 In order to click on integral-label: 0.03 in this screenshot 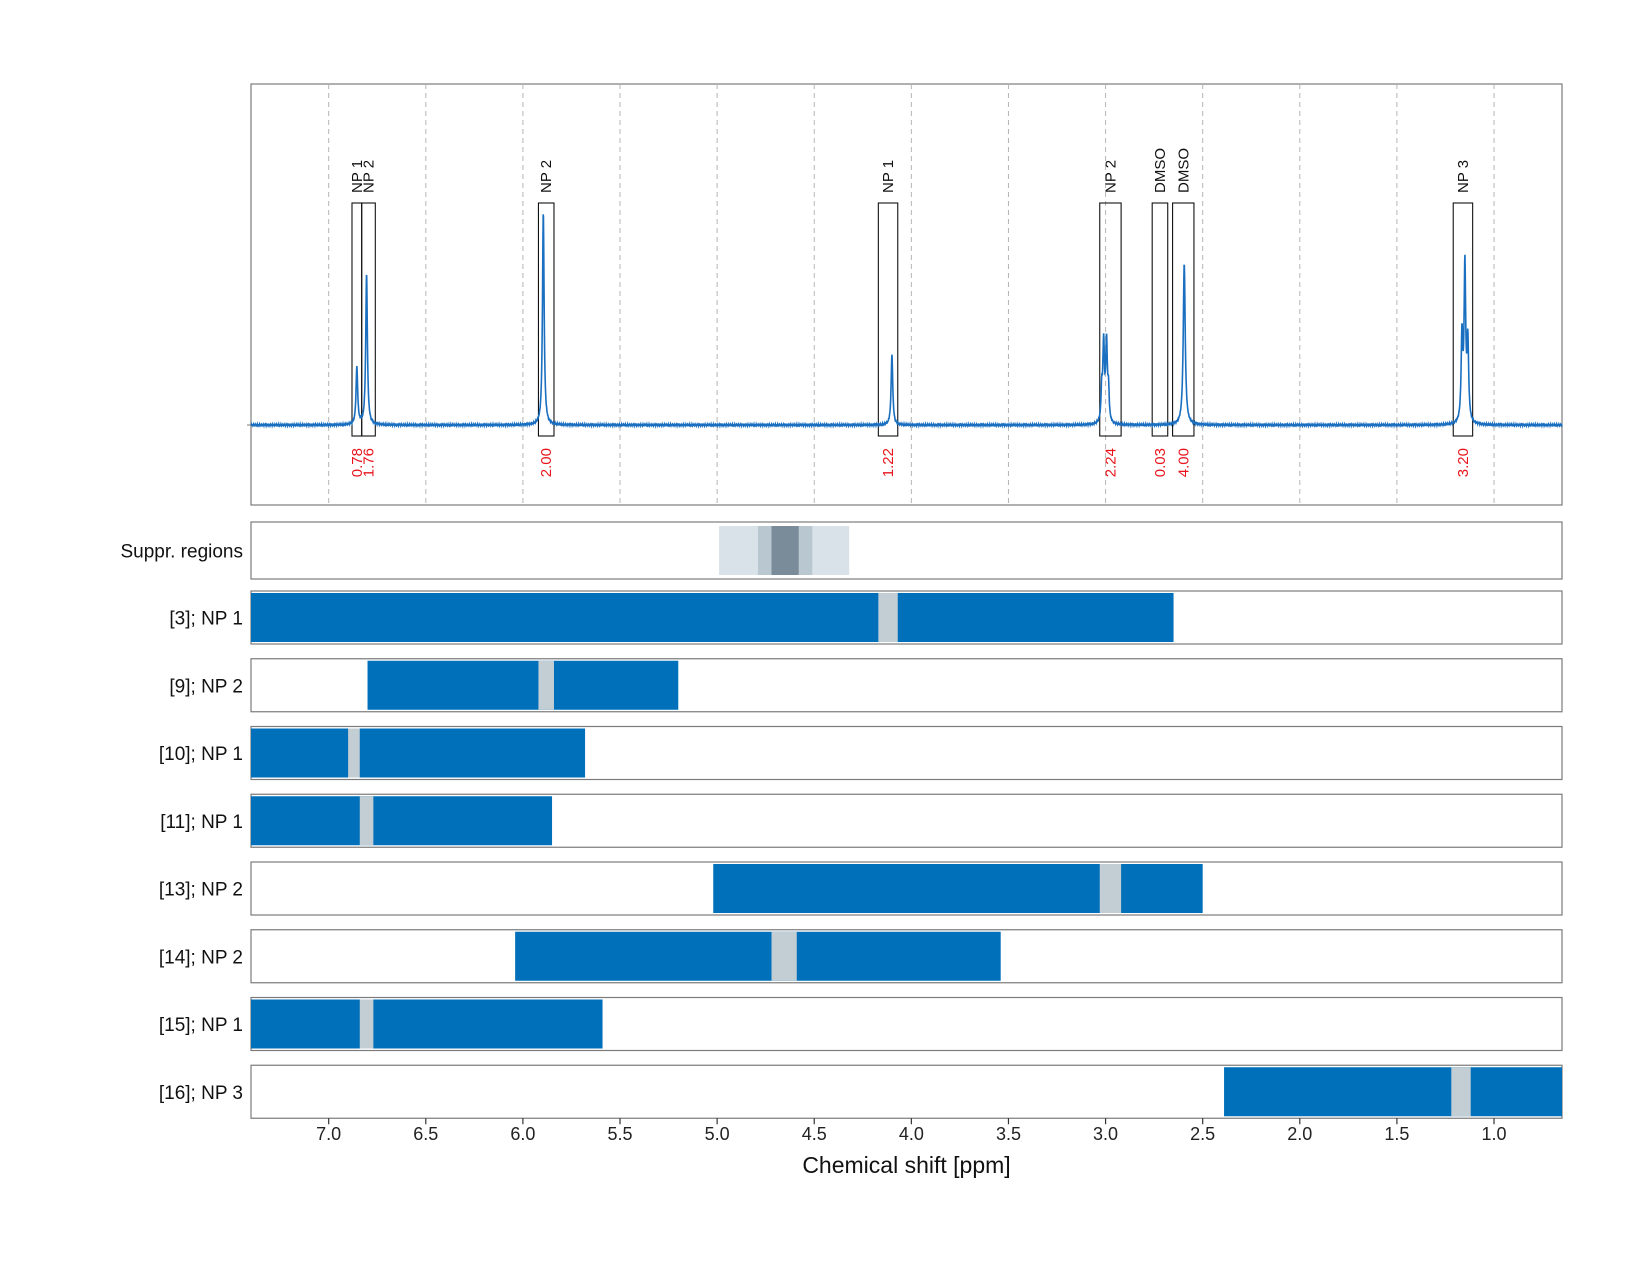, I will do `click(1160, 462)`.